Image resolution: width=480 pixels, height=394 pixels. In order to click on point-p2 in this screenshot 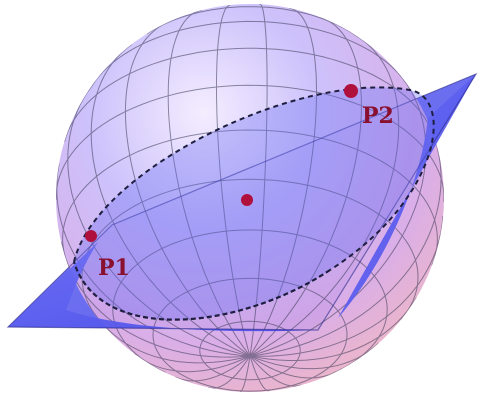, I will do `click(351, 91)`.